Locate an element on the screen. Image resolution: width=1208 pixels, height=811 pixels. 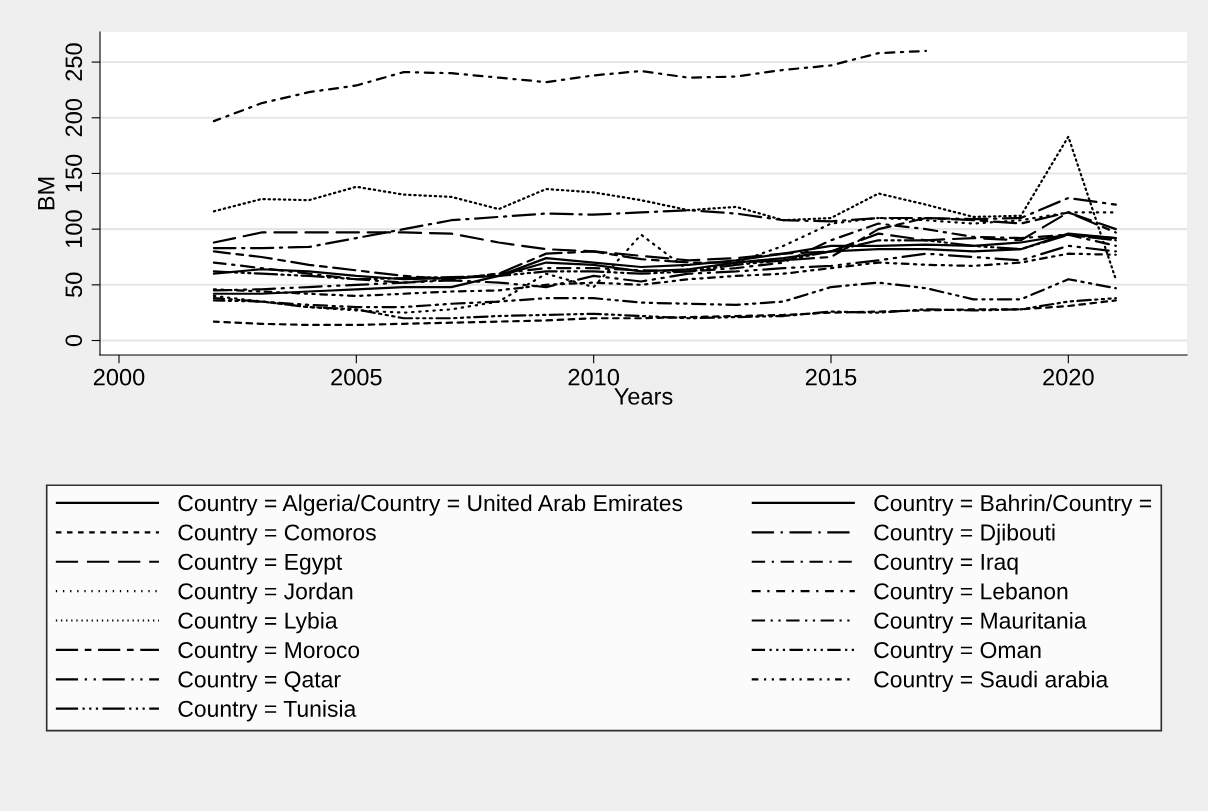
legend-label: Country = Djibouti is located at coordinates (964, 534).